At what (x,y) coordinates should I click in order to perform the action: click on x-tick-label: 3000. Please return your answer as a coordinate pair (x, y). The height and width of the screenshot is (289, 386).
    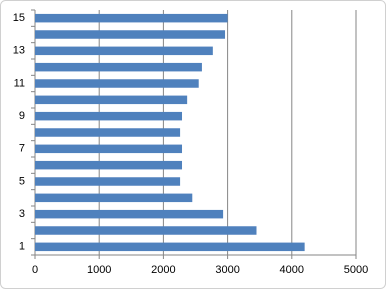
    Looking at the image, I should click on (227, 270).